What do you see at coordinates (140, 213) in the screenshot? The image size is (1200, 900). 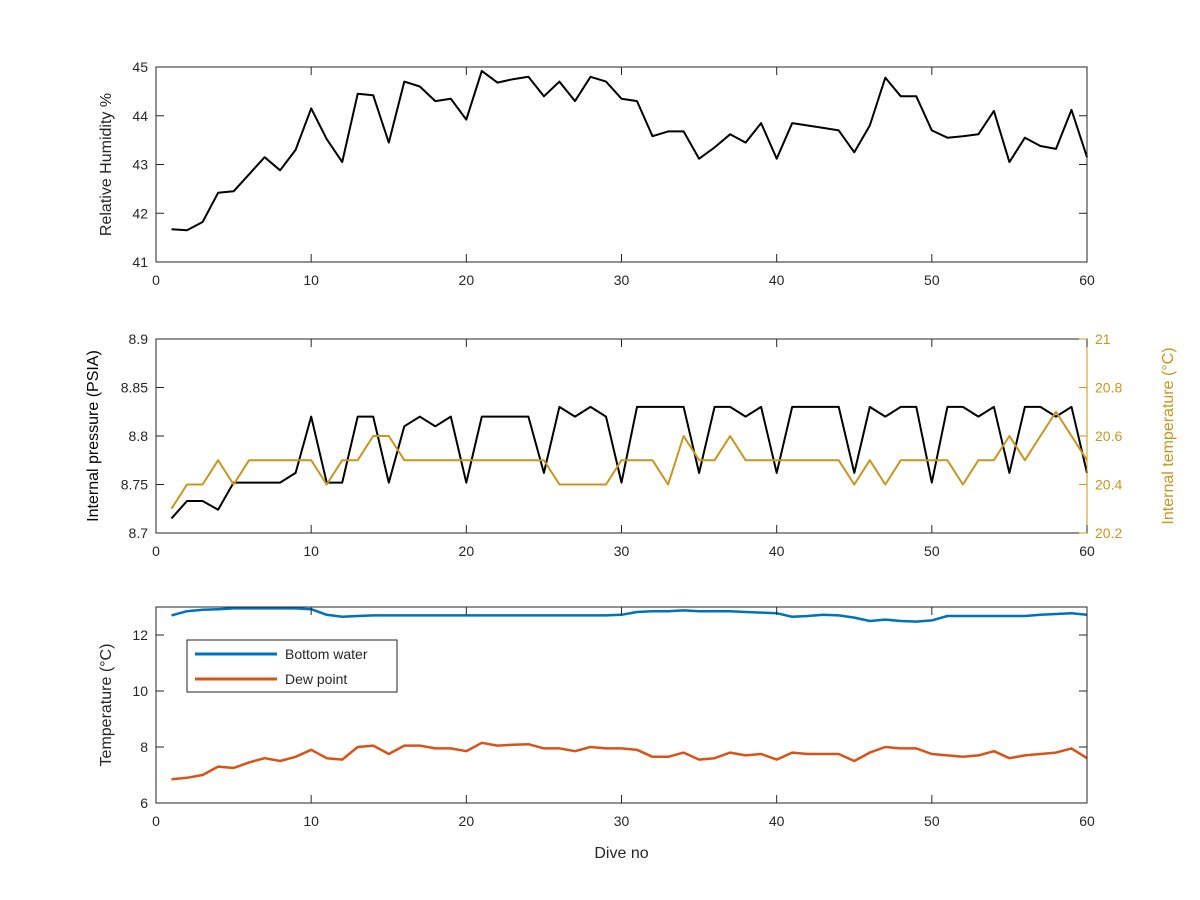 I see `y-tick-label: 42` at bounding box center [140, 213].